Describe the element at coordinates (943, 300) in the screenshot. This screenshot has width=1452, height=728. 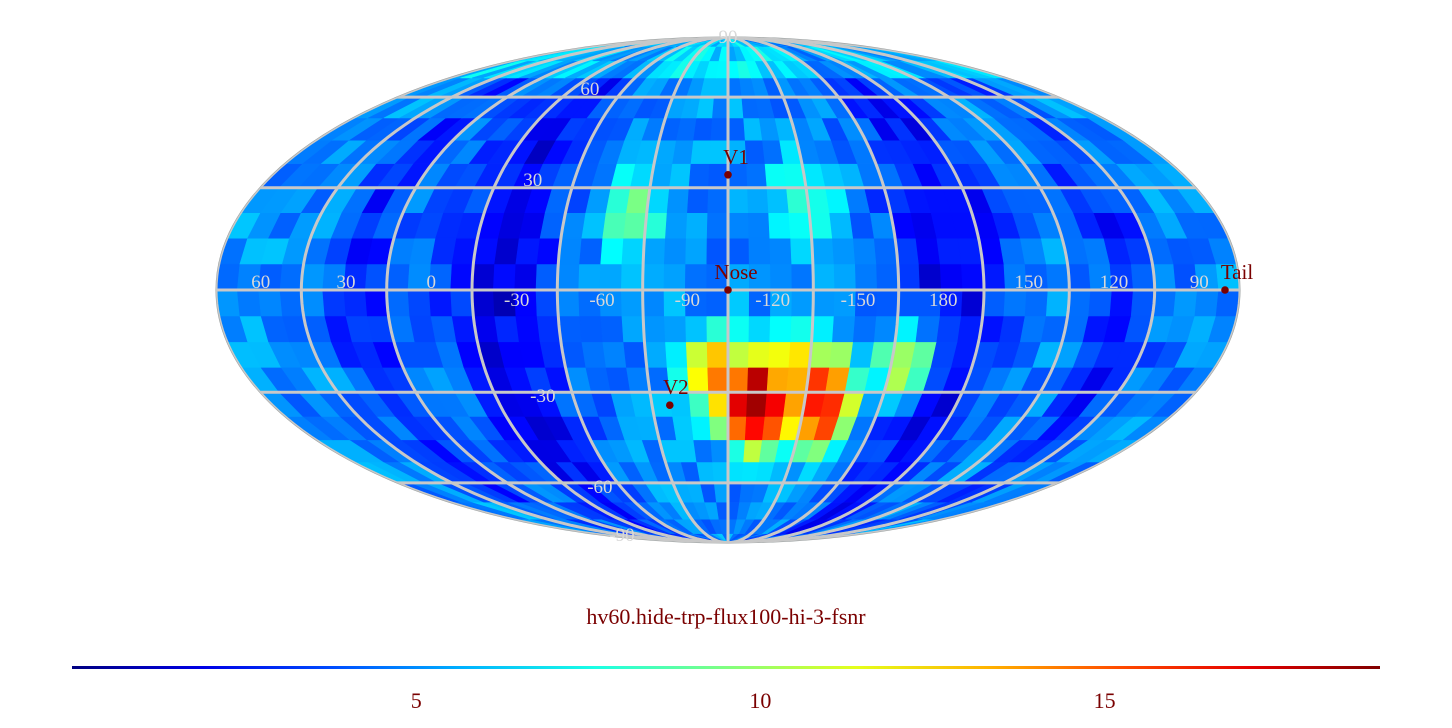
I see `longitude-label: 180` at that location.